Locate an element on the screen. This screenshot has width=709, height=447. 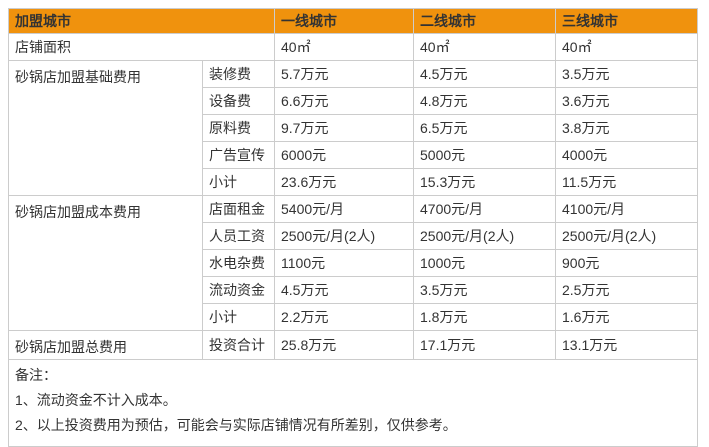
value-cell: 1.6万元 is located at coordinates (626, 317).